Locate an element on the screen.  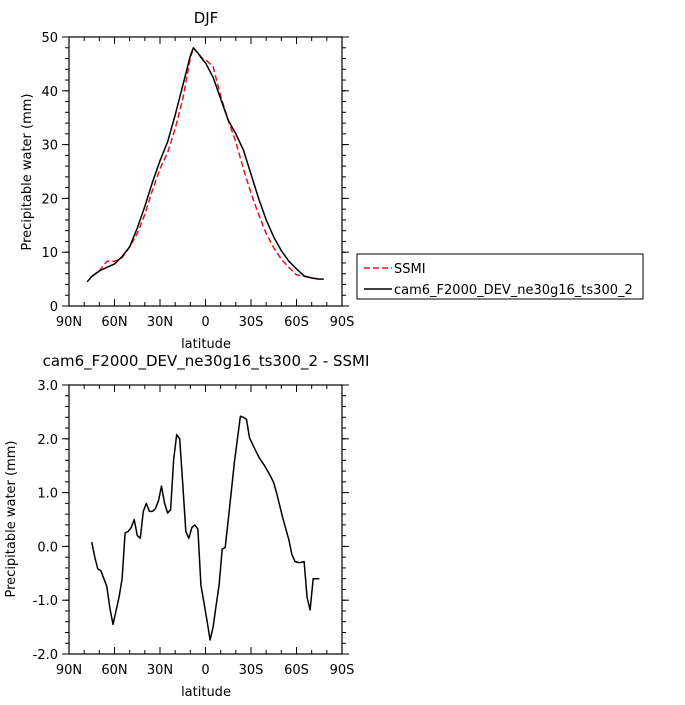
bottom-y-tick-label: -1.0 is located at coordinates (45, 601).